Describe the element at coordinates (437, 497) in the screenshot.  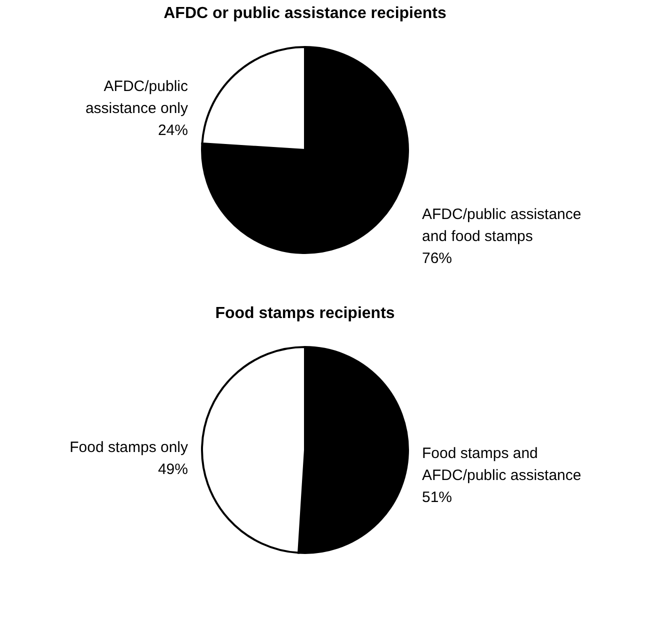
I see `data-label: 51%` at that location.